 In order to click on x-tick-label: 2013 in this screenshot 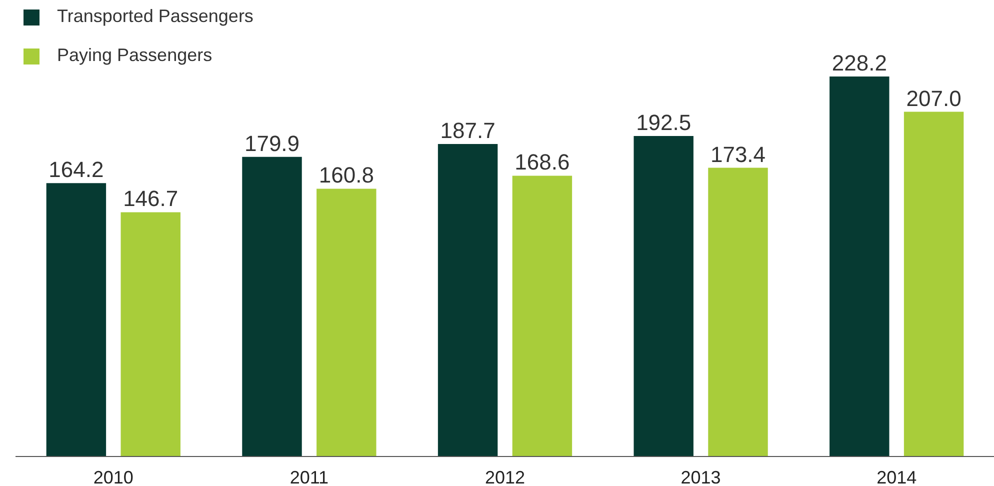, I will do `click(700, 477)`.